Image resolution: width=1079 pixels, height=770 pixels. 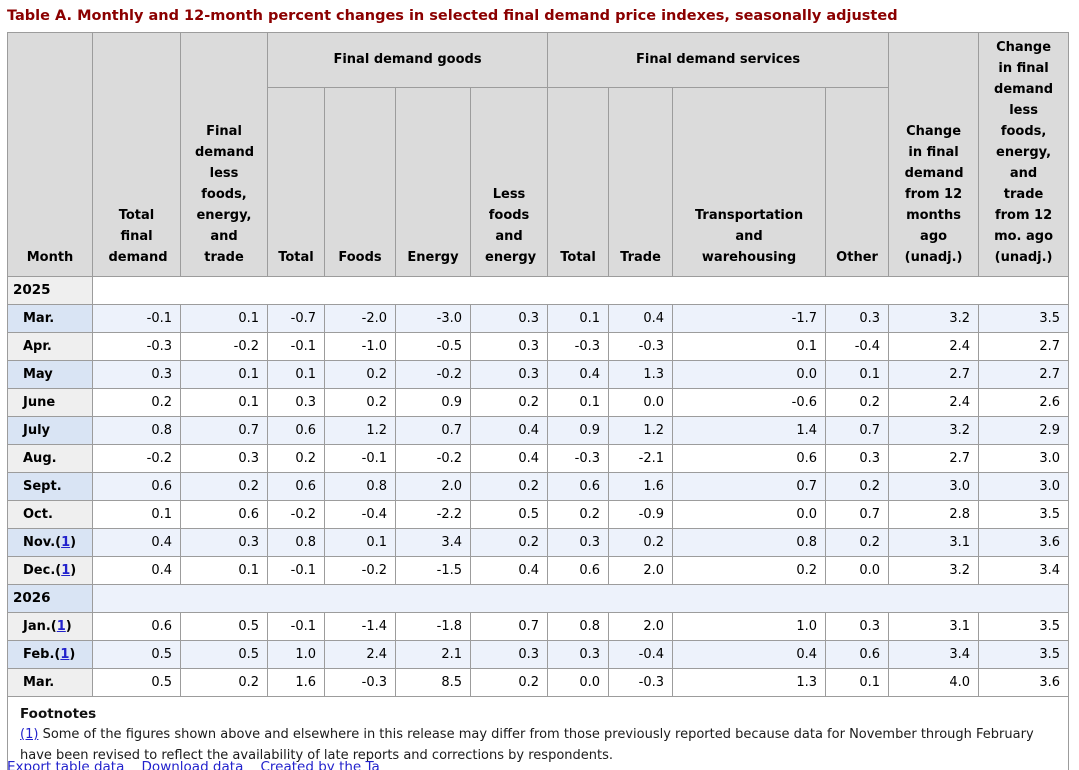 What do you see at coordinates (50, 346) in the screenshot?
I see `row-header-month: Apr.` at bounding box center [50, 346].